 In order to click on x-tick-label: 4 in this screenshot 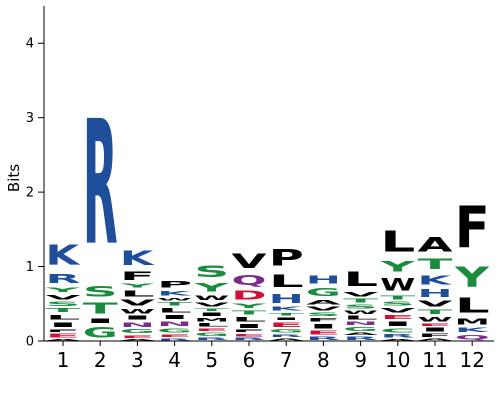, I will do `click(174, 360)`.